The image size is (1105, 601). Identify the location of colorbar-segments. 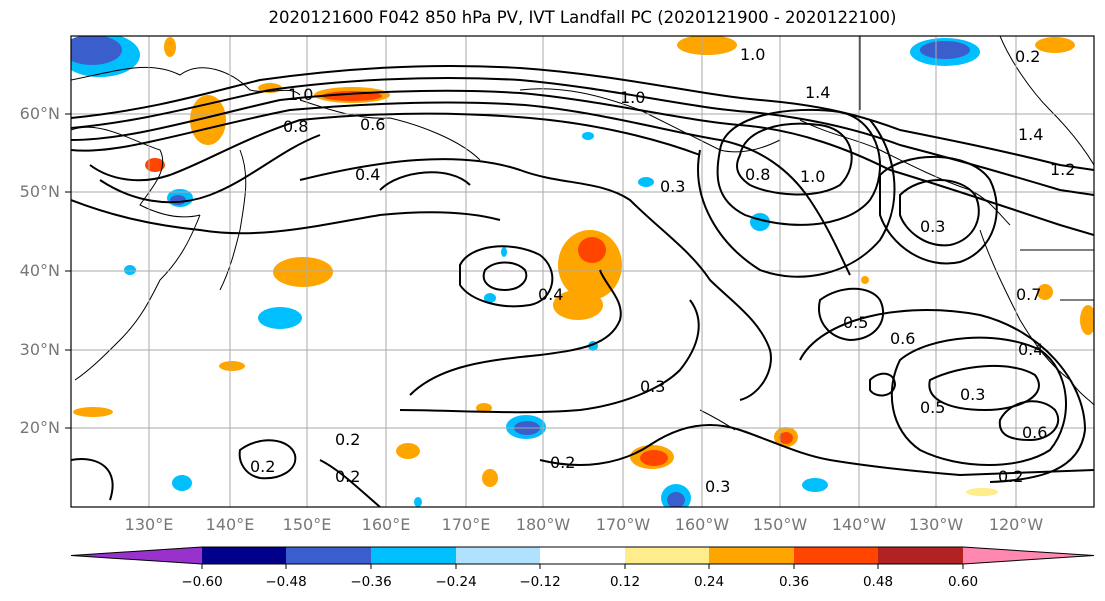
(582, 555).